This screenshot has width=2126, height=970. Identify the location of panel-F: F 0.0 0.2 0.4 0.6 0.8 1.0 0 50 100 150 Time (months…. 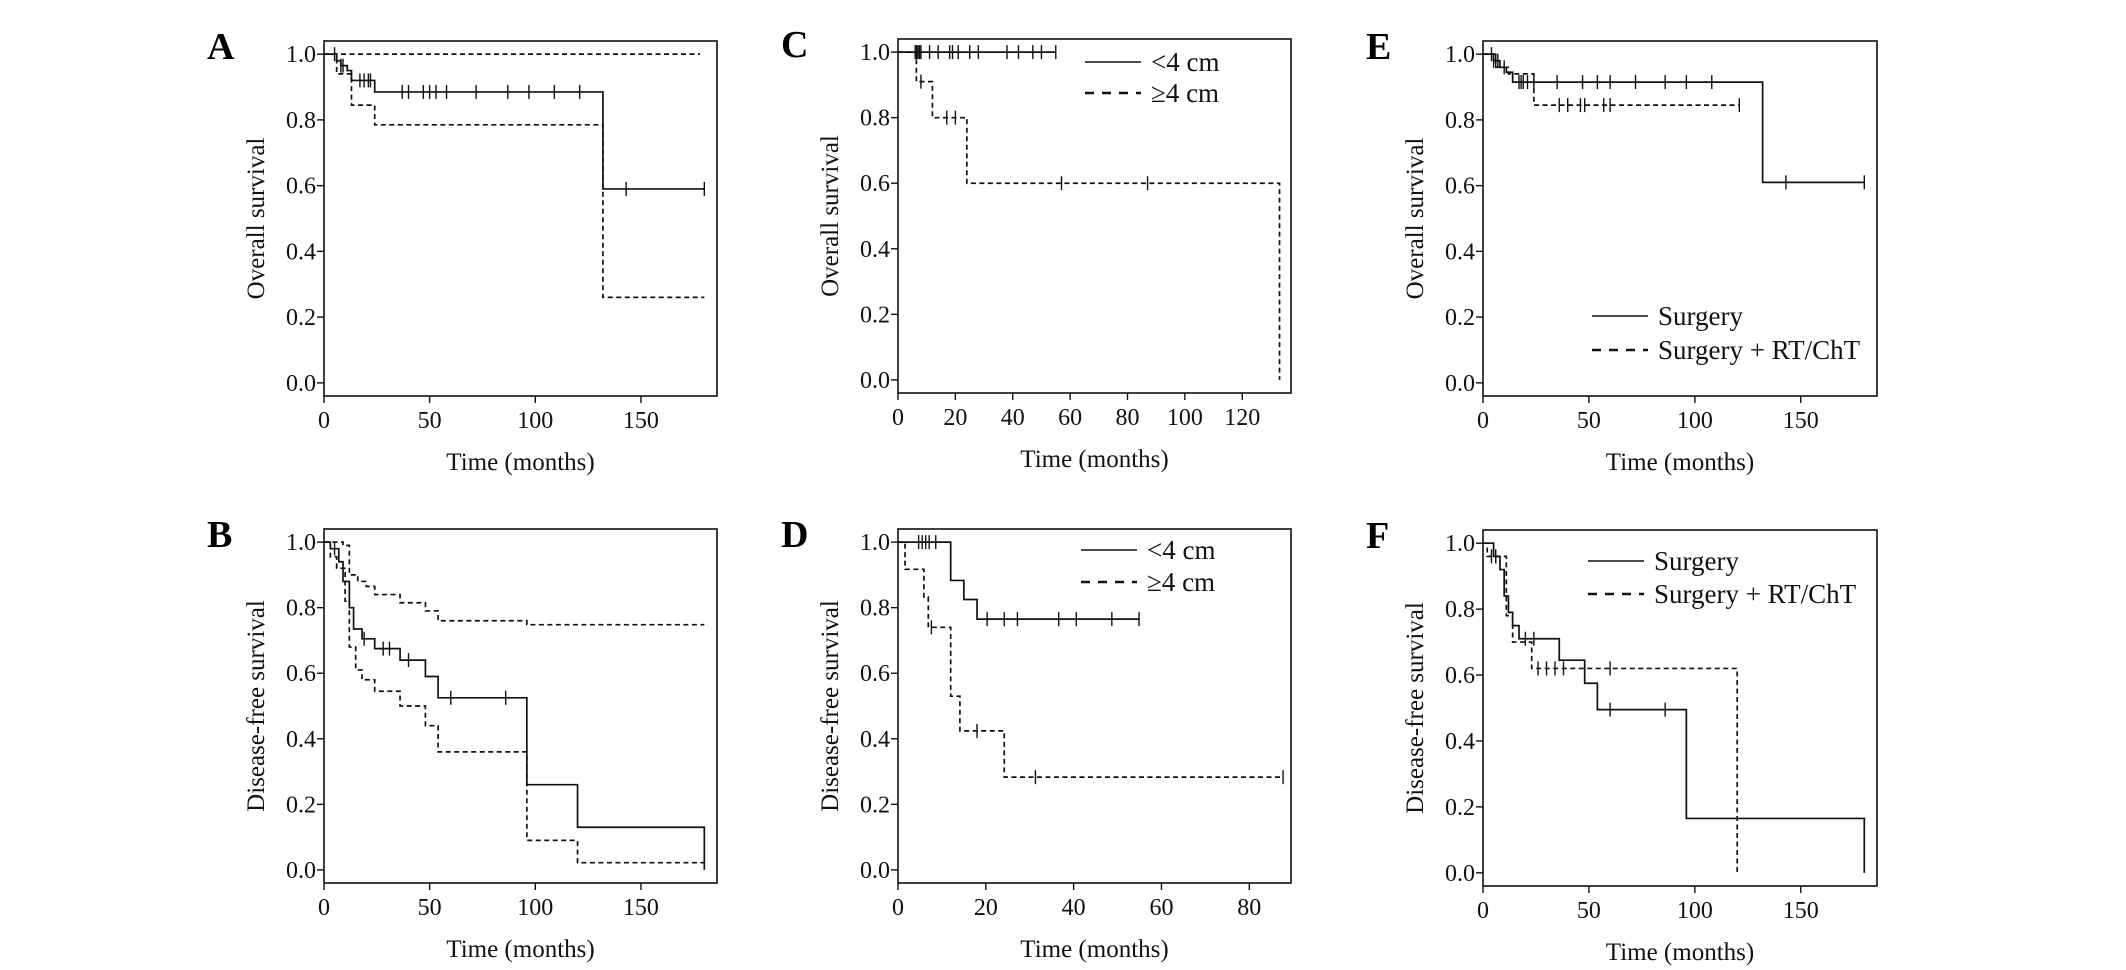
(1622, 740).